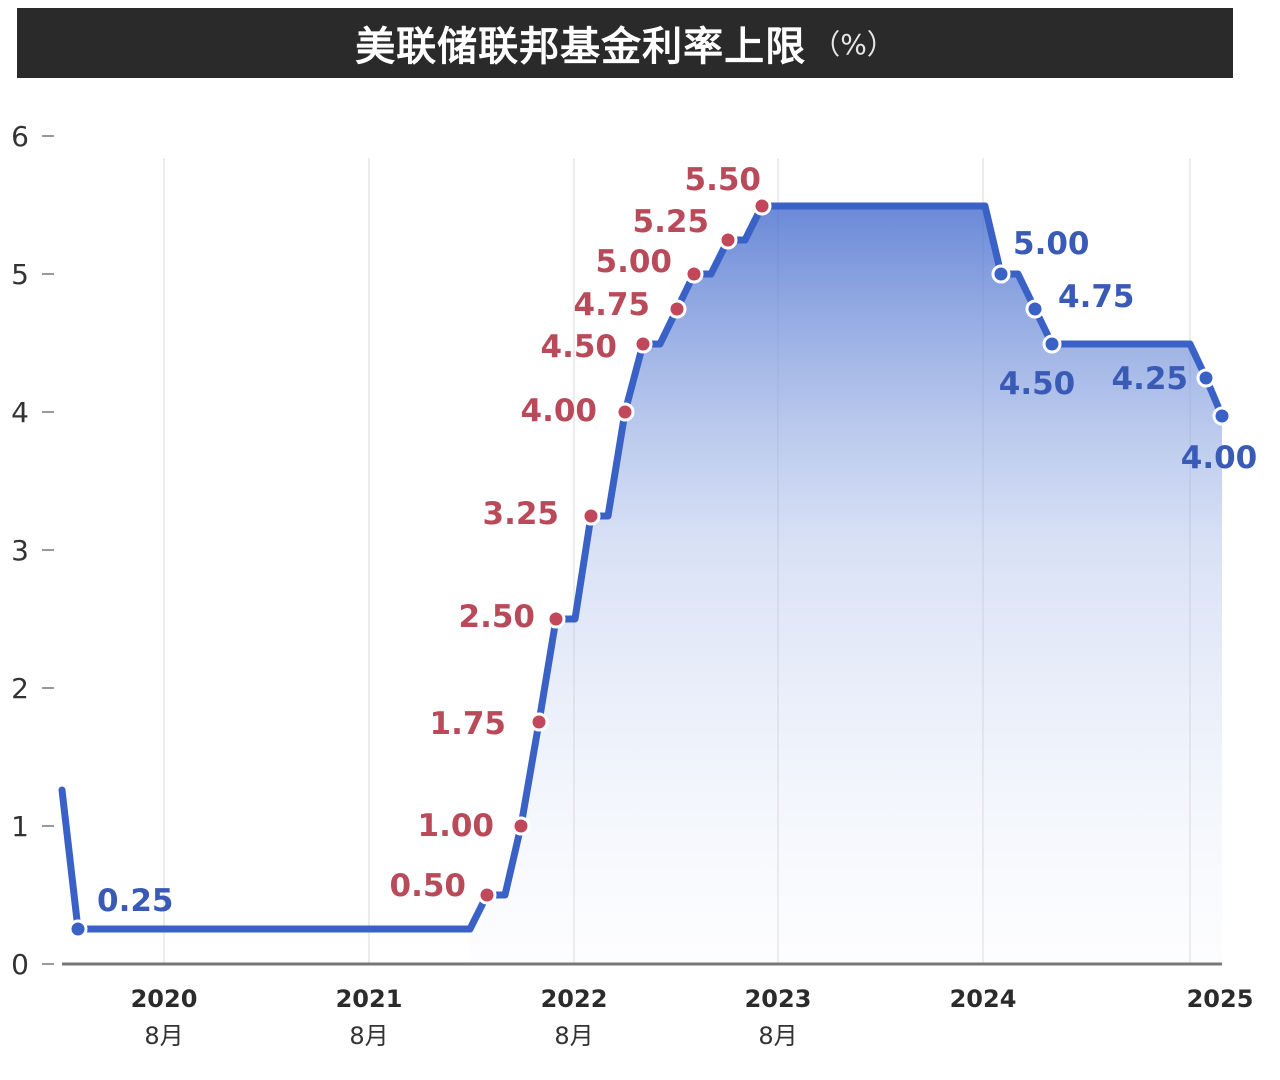 Image resolution: width=1280 pixels, height=1080 pixels. Describe the element at coordinates (20, 412) in the screenshot. I see `y-tick-label: 4` at that location.